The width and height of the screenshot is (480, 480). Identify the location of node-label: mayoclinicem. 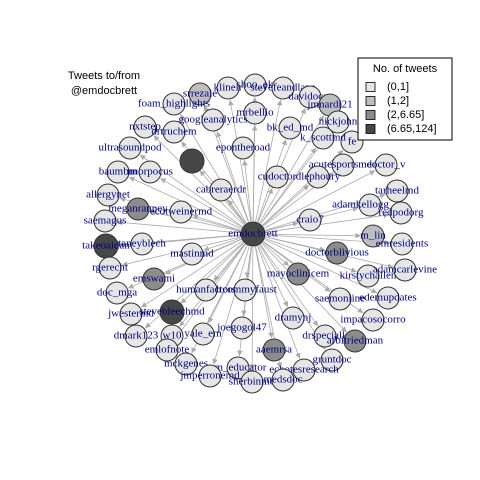
(298, 274).